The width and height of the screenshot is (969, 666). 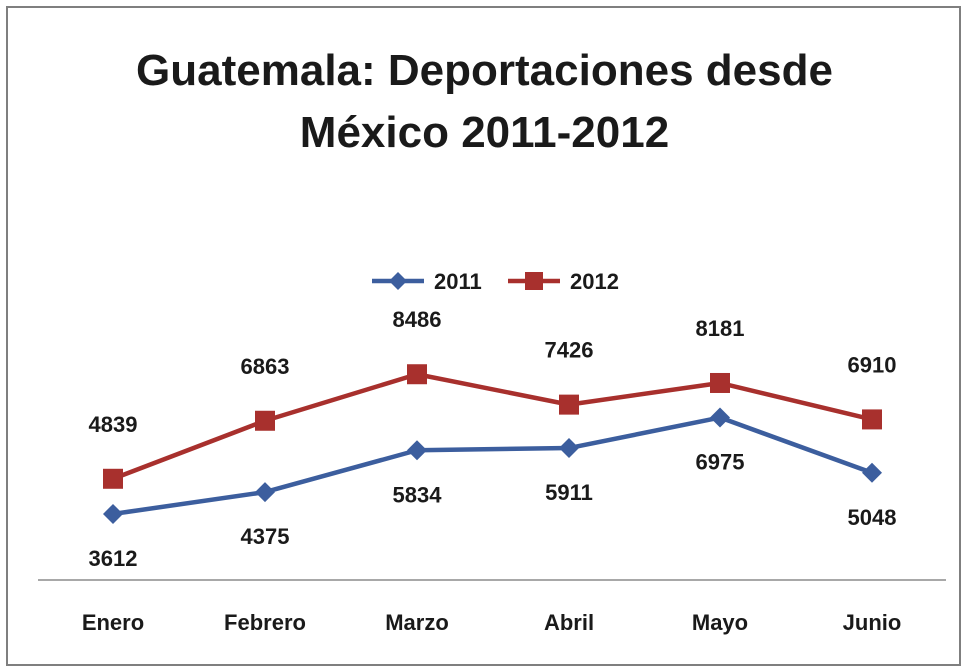 I want to click on point-2012-enero, so click(x=113, y=478).